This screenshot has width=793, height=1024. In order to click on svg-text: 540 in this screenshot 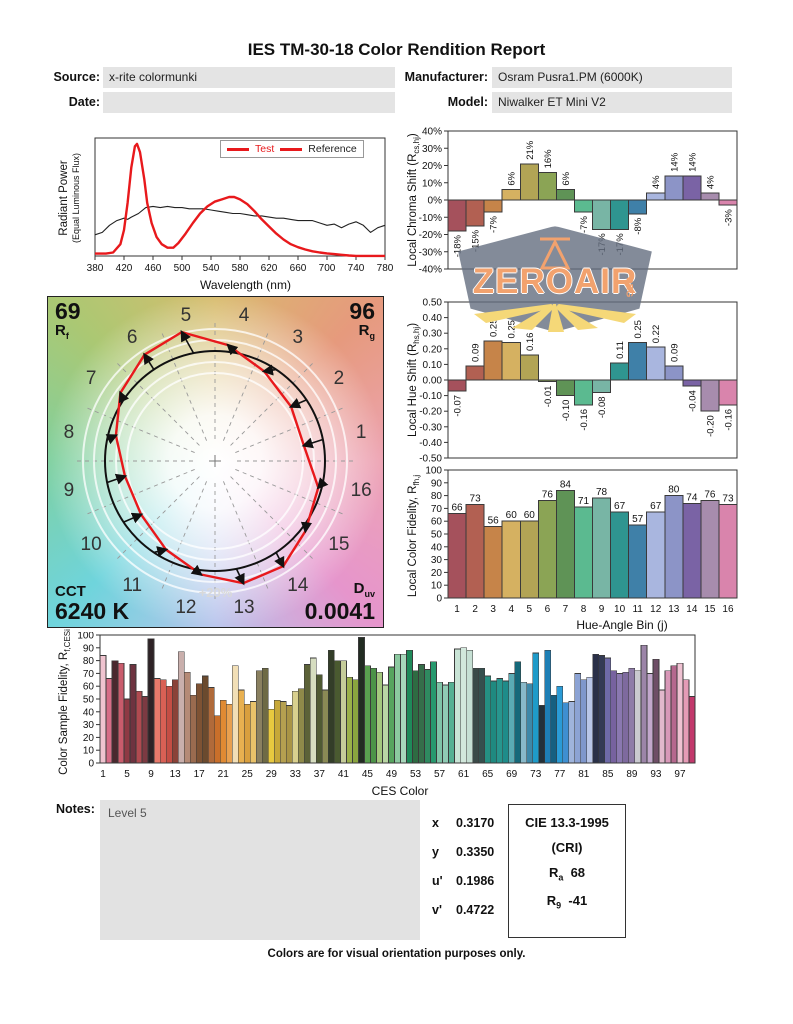, I will do `click(211, 268)`.